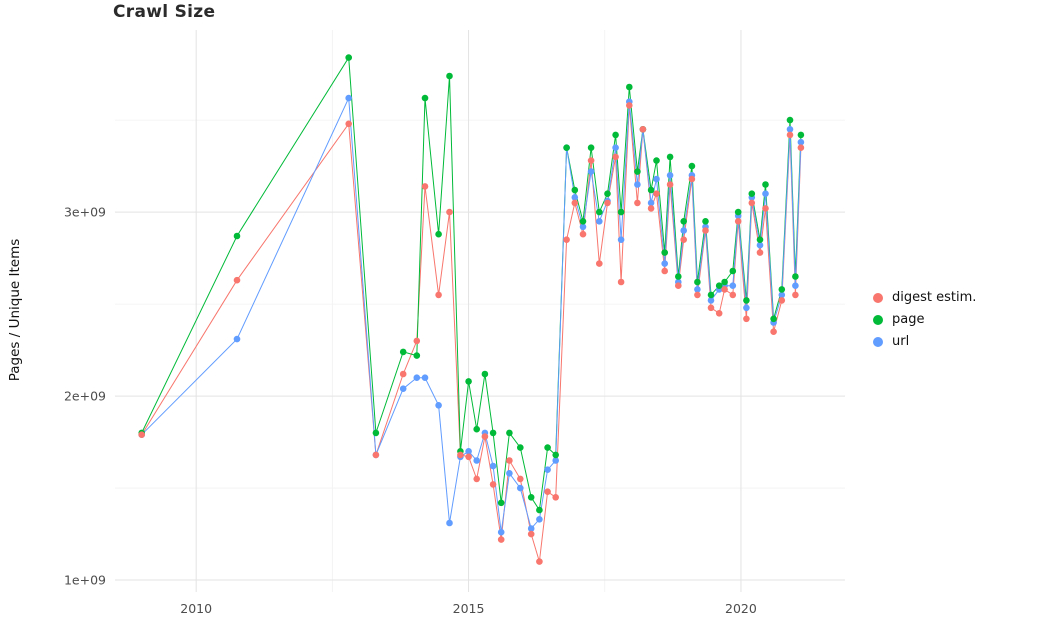 The width and height of the screenshot is (1059, 639). What do you see at coordinates (901, 341) in the screenshot?
I see `legend-label-url: url` at bounding box center [901, 341].